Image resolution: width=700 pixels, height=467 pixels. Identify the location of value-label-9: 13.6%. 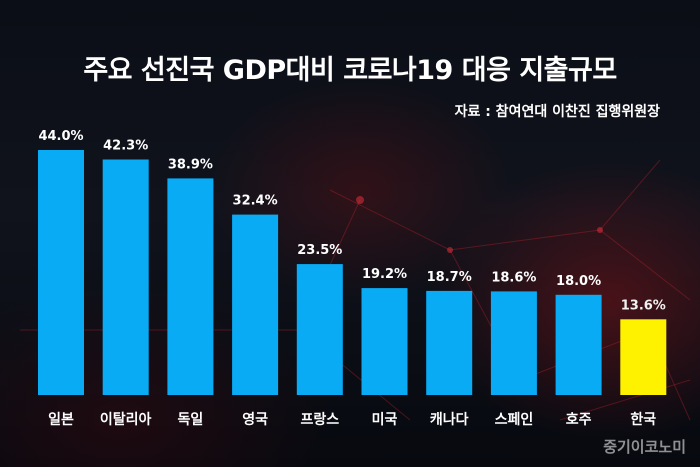
(643, 305).